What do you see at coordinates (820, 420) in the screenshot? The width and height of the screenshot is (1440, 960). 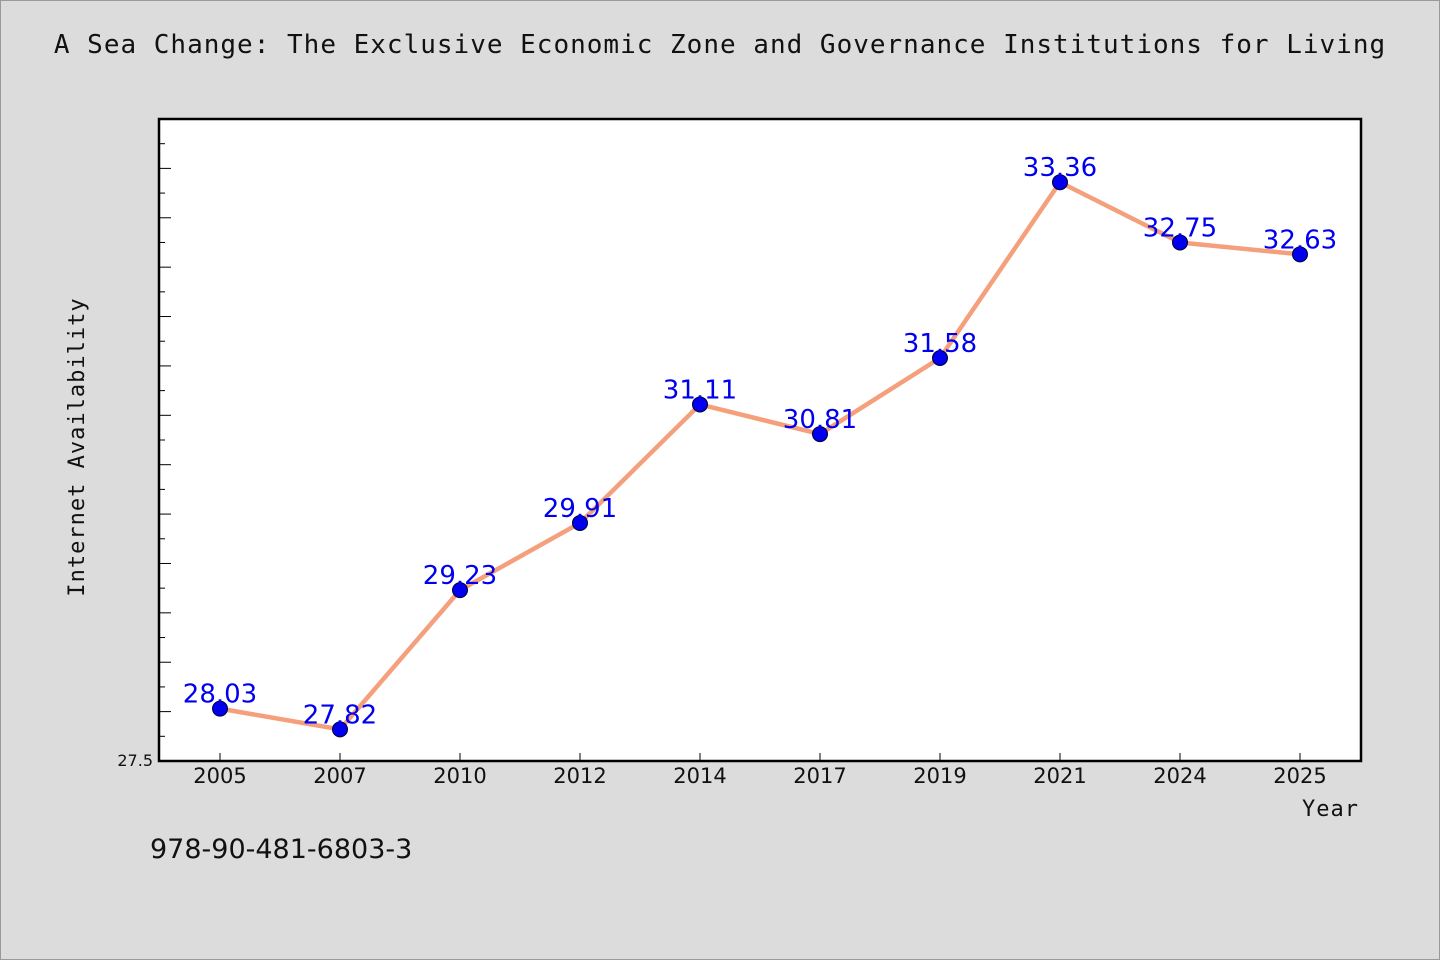 I see `data-label: 30.81` at bounding box center [820, 420].